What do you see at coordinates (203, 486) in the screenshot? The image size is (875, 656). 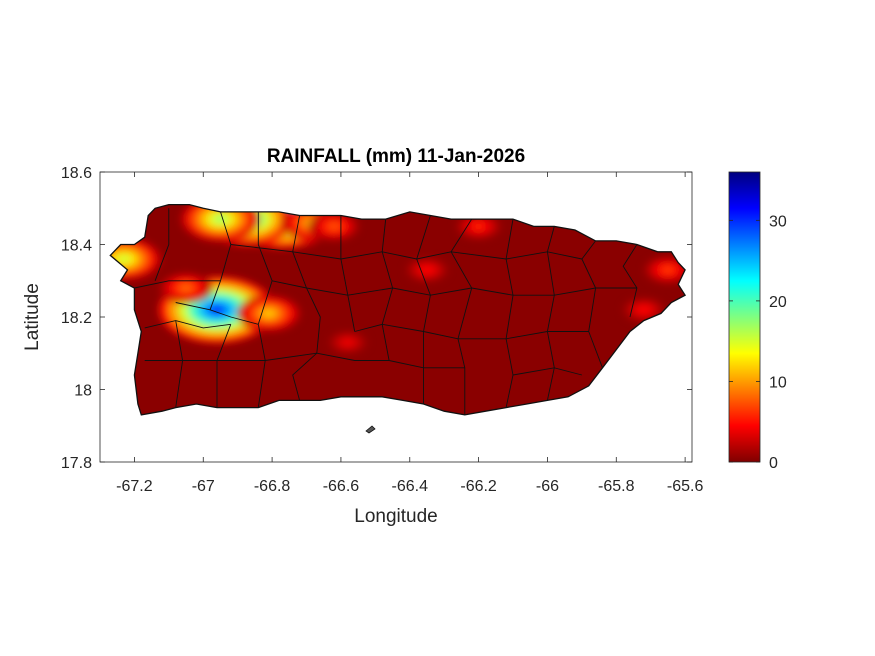 I see `x-tick-label: -67` at bounding box center [203, 486].